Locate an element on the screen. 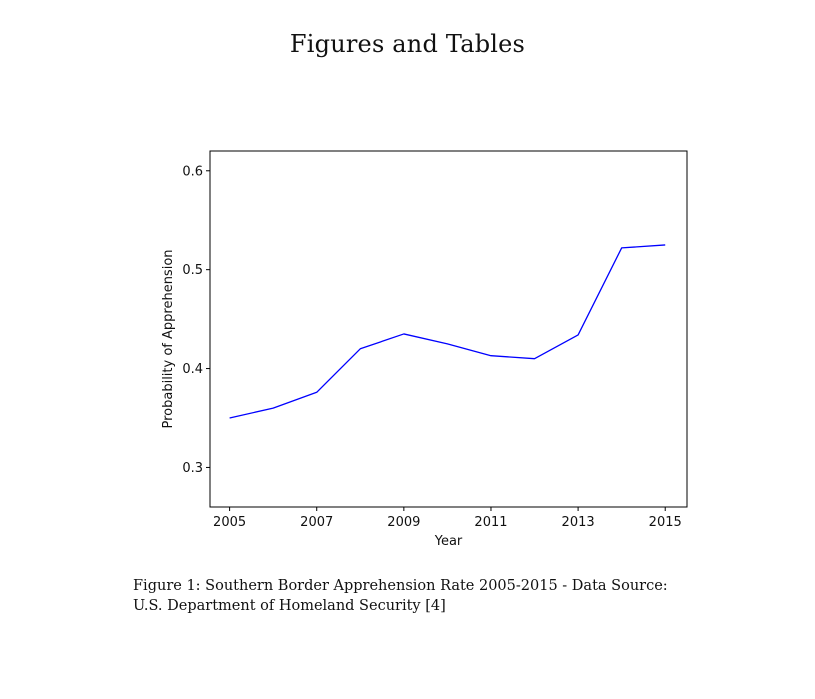 This screenshot has height=699, width=815. y-tick-label: 0.5 is located at coordinates (192, 270).